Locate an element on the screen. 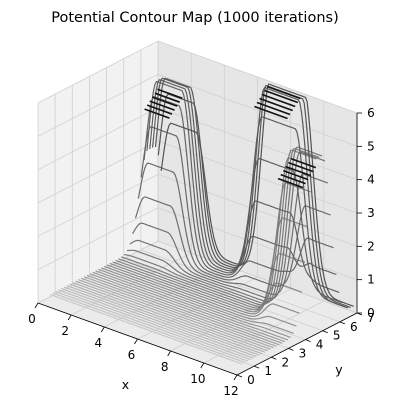 The height and width of the screenshot is (419, 403). z-tick-label: 3 is located at coordinates (371, 213).